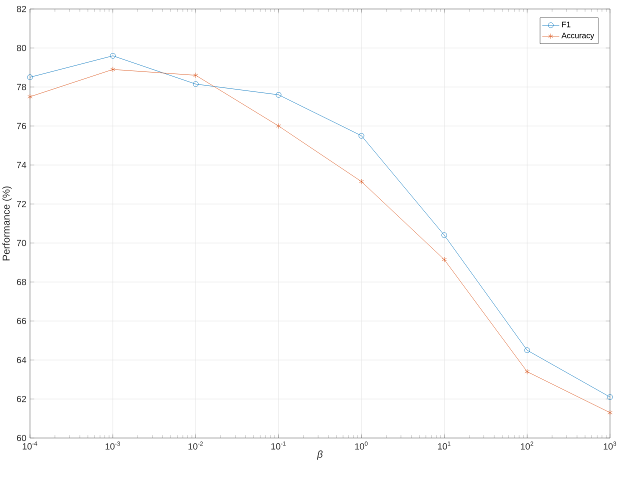 The height and width of the screenshot is (484, 621). What do you see at coordinates (21, 126) in the screenshot?
I see `y-tick-label: 76` at bounding box center [21, 126].